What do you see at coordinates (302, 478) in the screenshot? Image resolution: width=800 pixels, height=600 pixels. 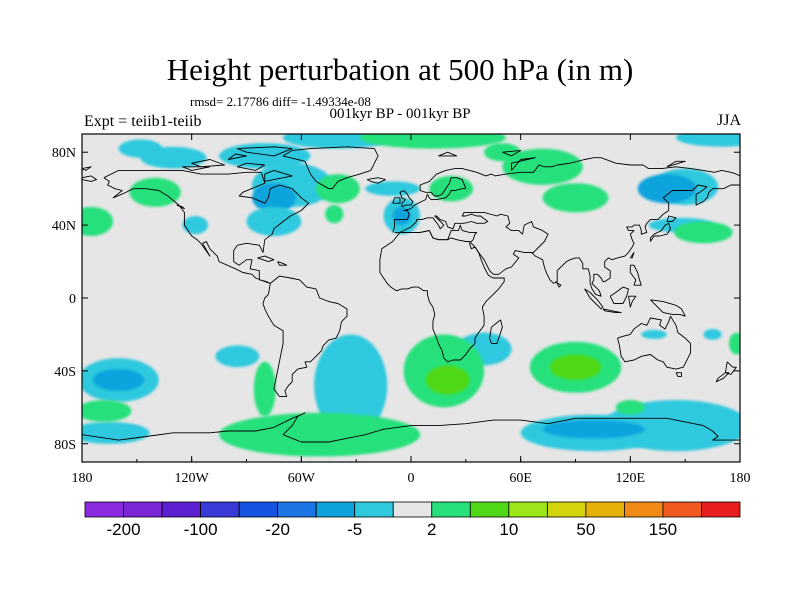 I see `lon-tick-label: 60W` at bounding box center [302, 478].